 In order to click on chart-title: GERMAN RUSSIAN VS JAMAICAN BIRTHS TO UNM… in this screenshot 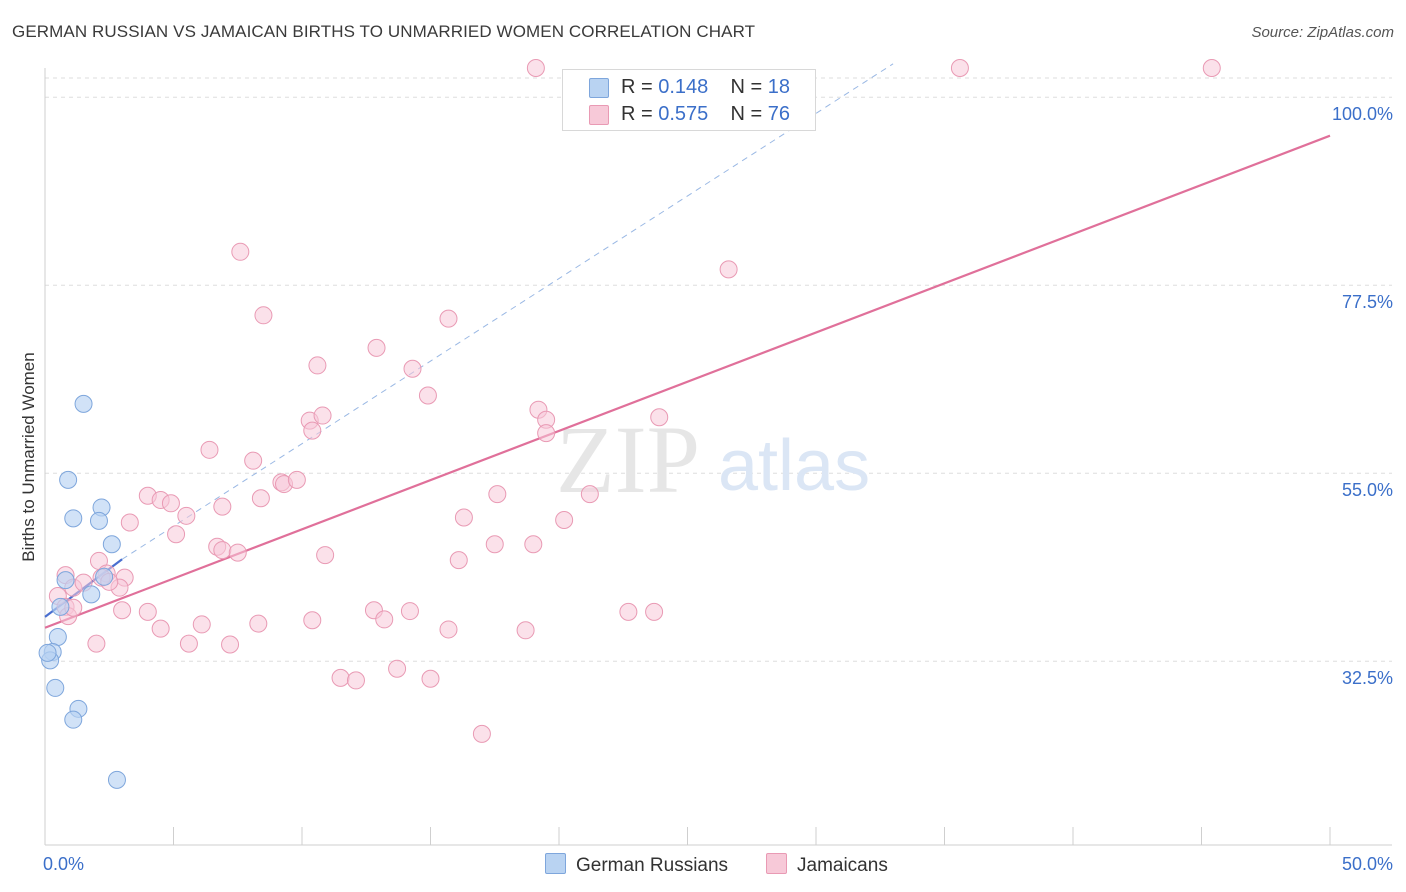, I will do `click(384, 31)`.